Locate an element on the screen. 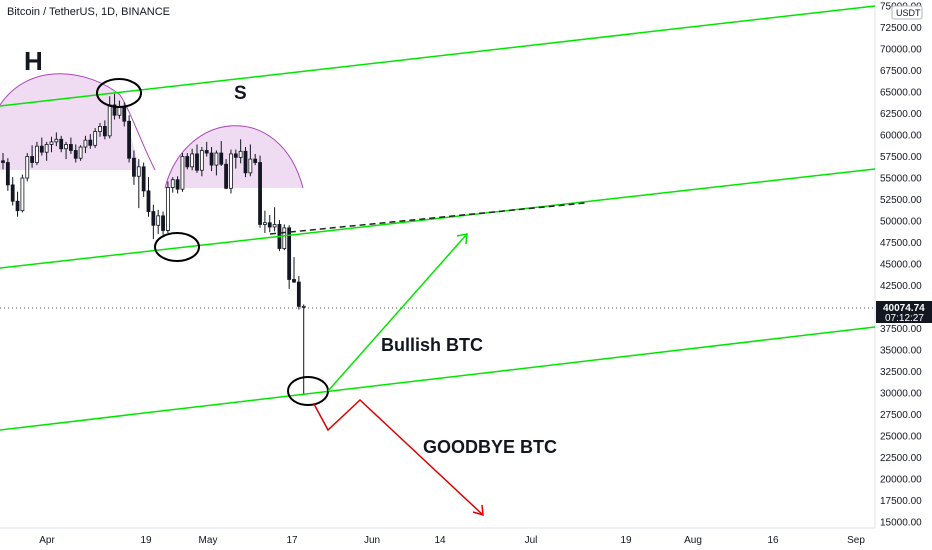  circle-neckline-left is located at coordinates (177, 247).